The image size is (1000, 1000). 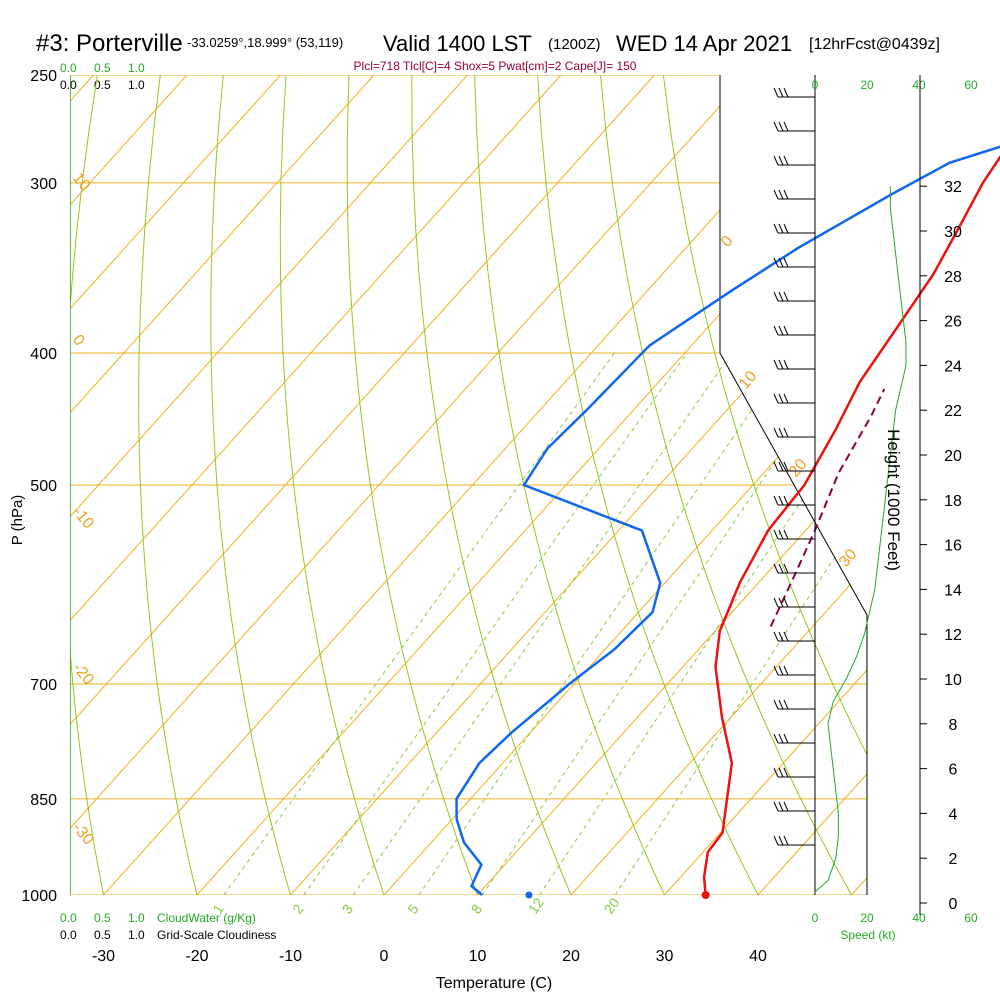 I want to click on height-tick-label: 6, so click(x=953, y=770).